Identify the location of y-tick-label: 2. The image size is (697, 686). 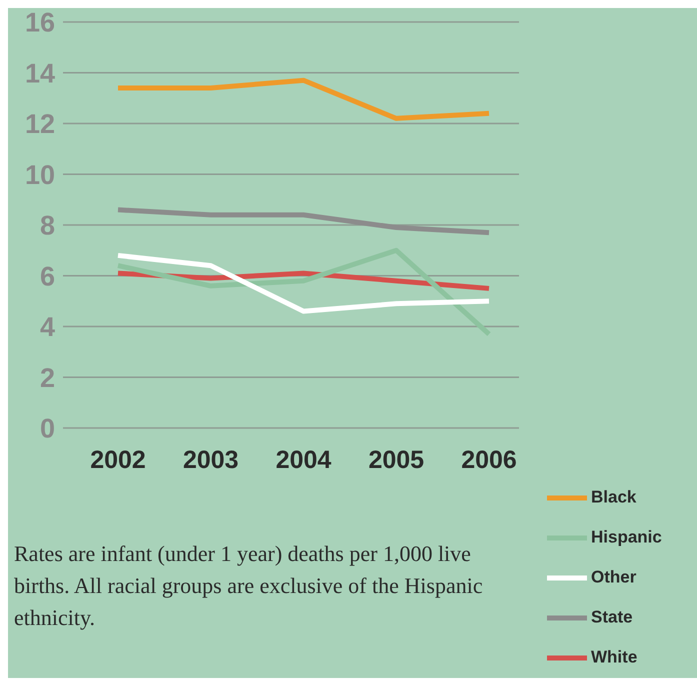
(47, 377).